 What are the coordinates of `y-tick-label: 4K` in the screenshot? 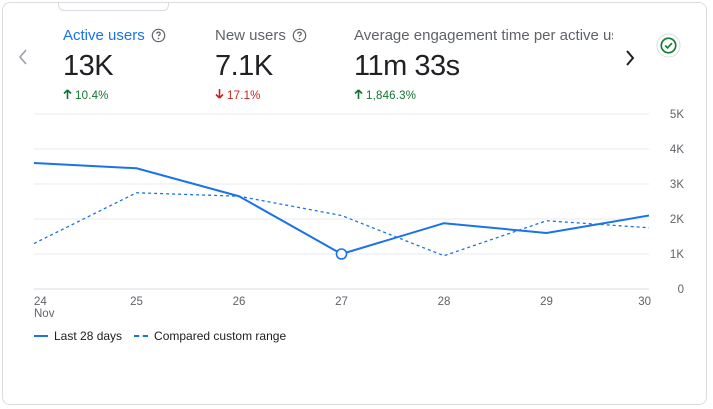 It's located at (677, 150).